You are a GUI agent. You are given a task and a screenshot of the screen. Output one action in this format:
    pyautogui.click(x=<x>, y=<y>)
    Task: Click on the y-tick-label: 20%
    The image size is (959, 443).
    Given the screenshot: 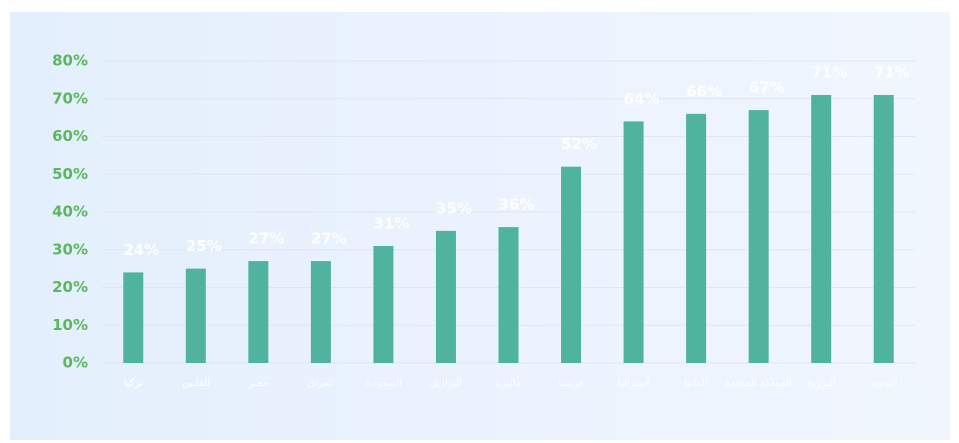 What is the action you would take?
    pyautogui.click(x=70, y=287)
    